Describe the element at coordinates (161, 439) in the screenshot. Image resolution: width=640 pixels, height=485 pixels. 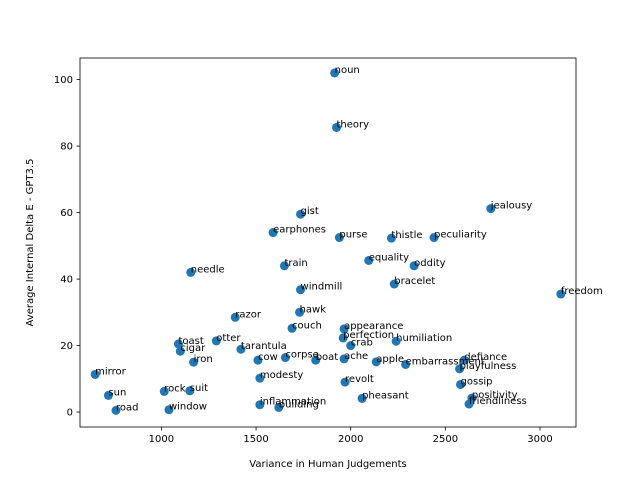
I see `x-tick-label: 1000` at that location.